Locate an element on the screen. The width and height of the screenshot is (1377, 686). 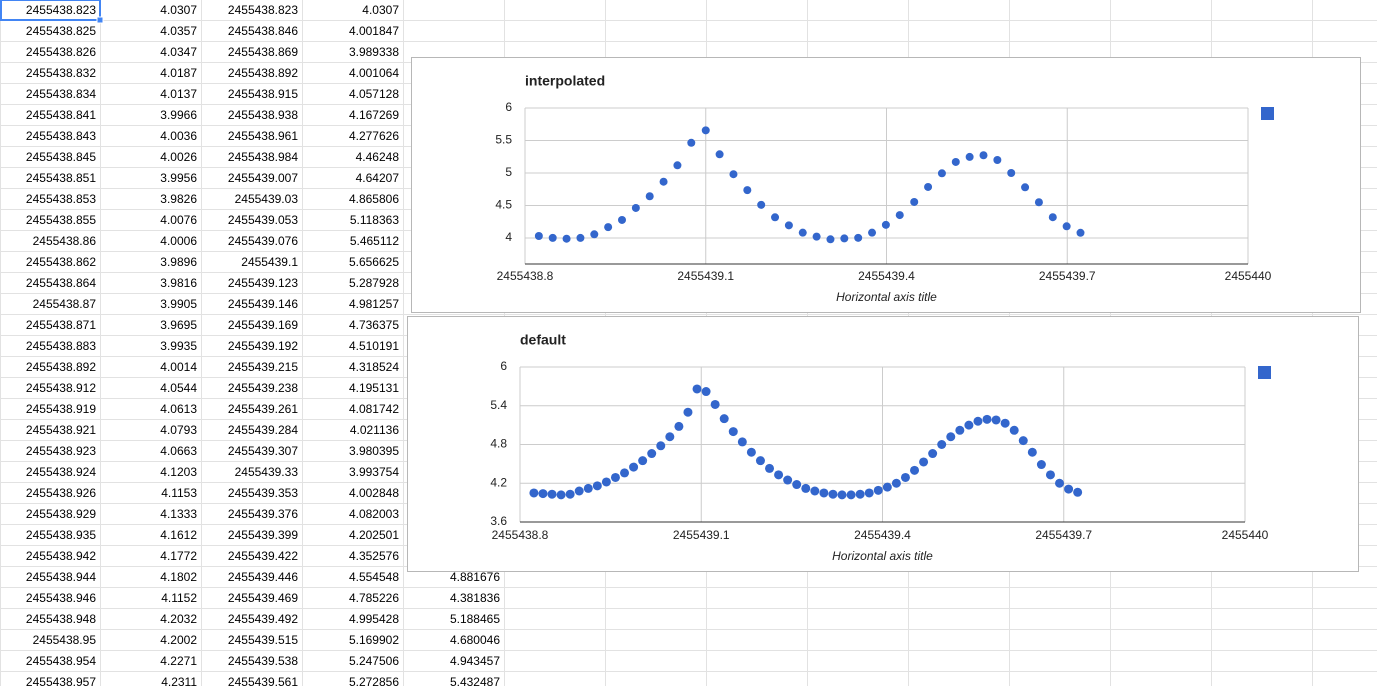
cell-text: 4.2311 is located at coordinates (179, 680).